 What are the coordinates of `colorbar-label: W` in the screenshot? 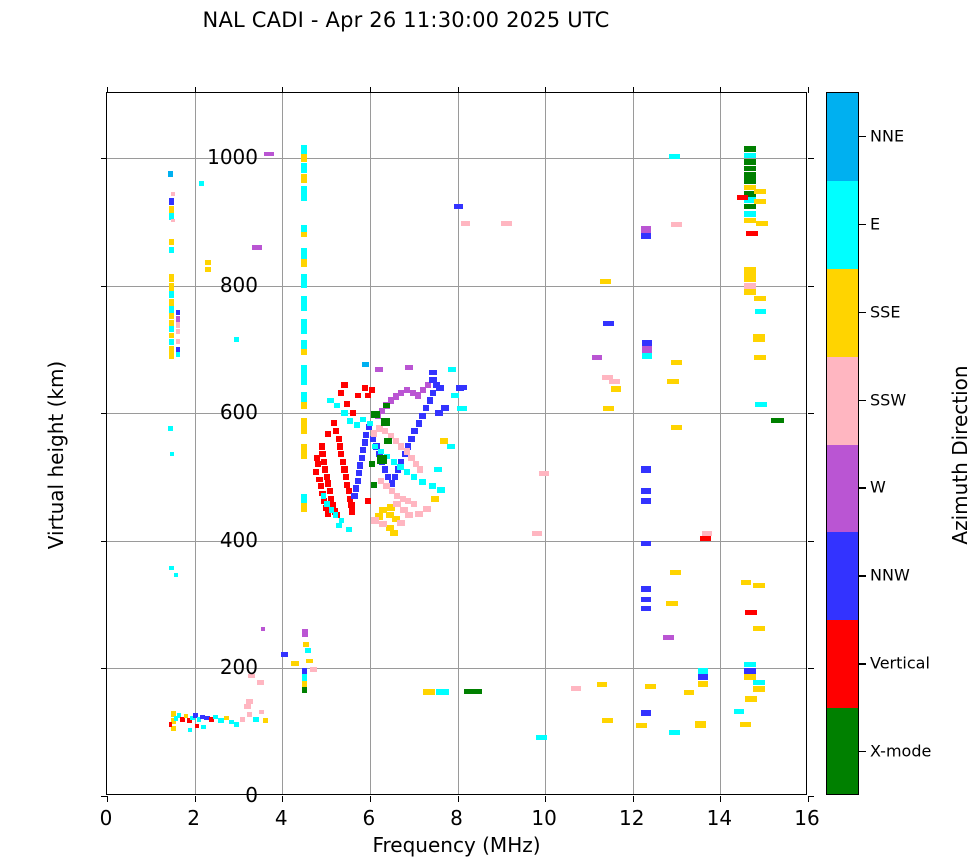 It's located at (878, 487).